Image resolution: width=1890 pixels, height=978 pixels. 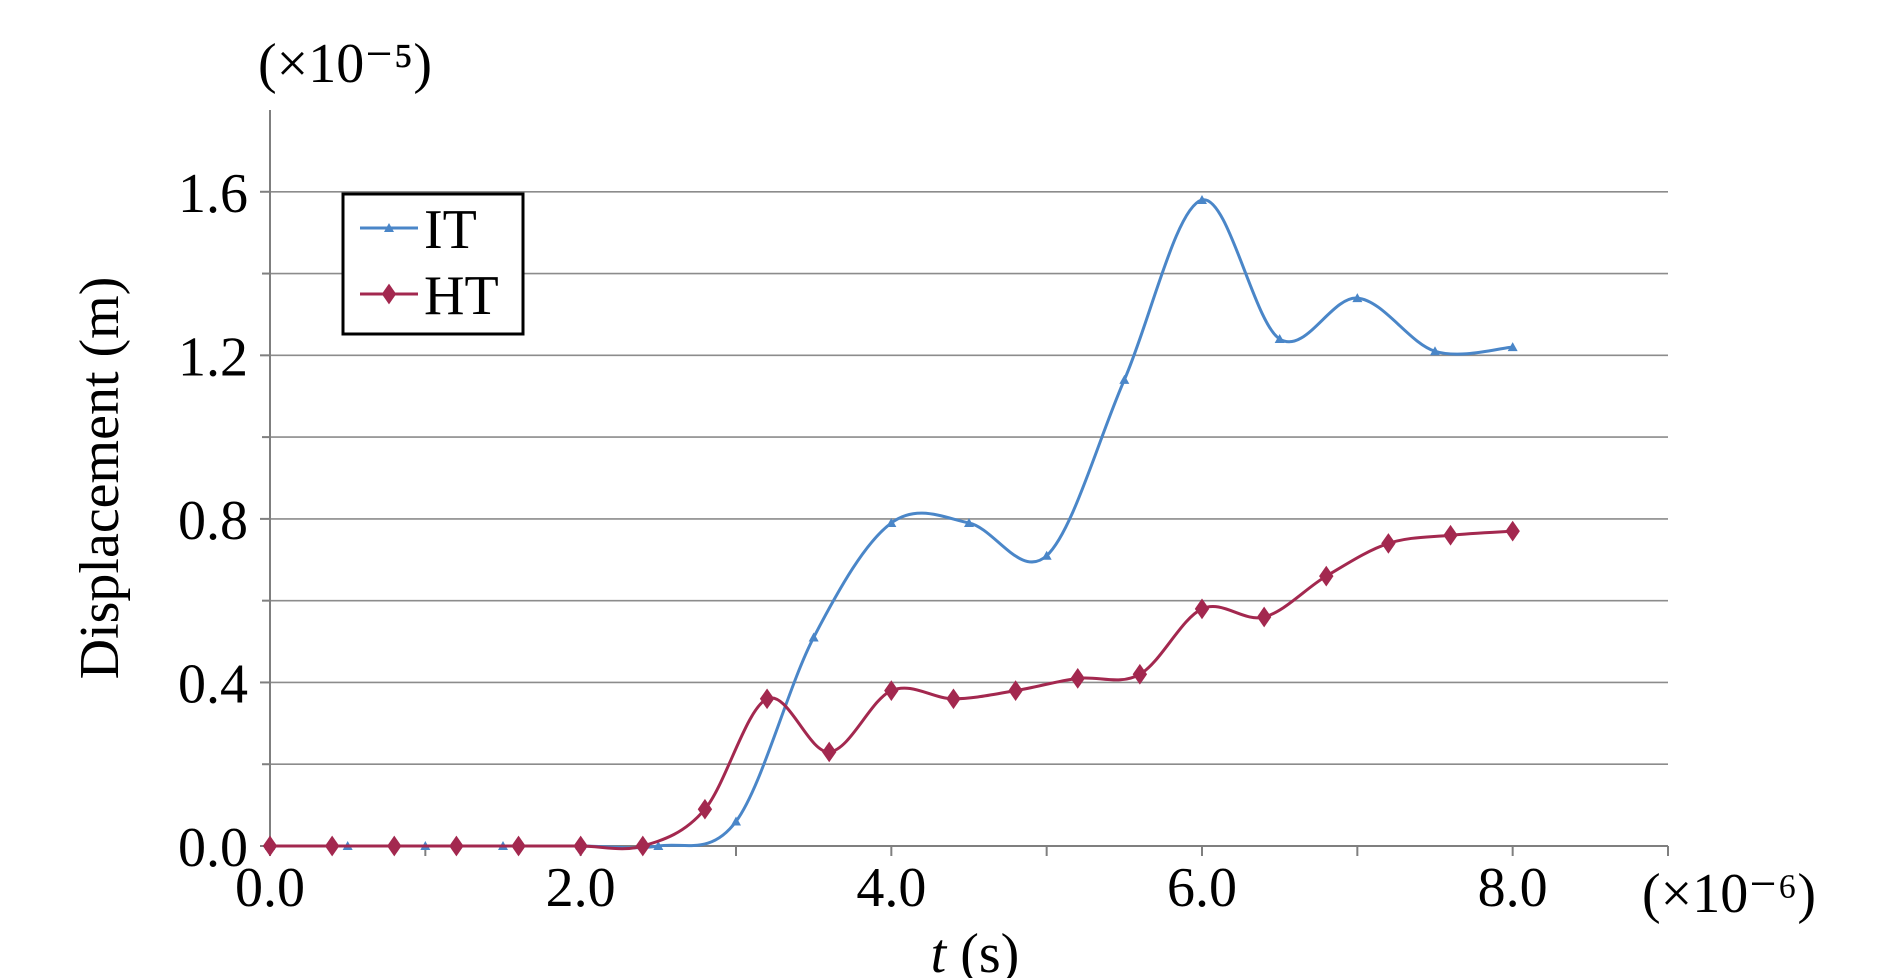 What do you see at coordinates (461, 296) in the screenshot?
I see `legend-label: HT` at bounding box center [461, 296].